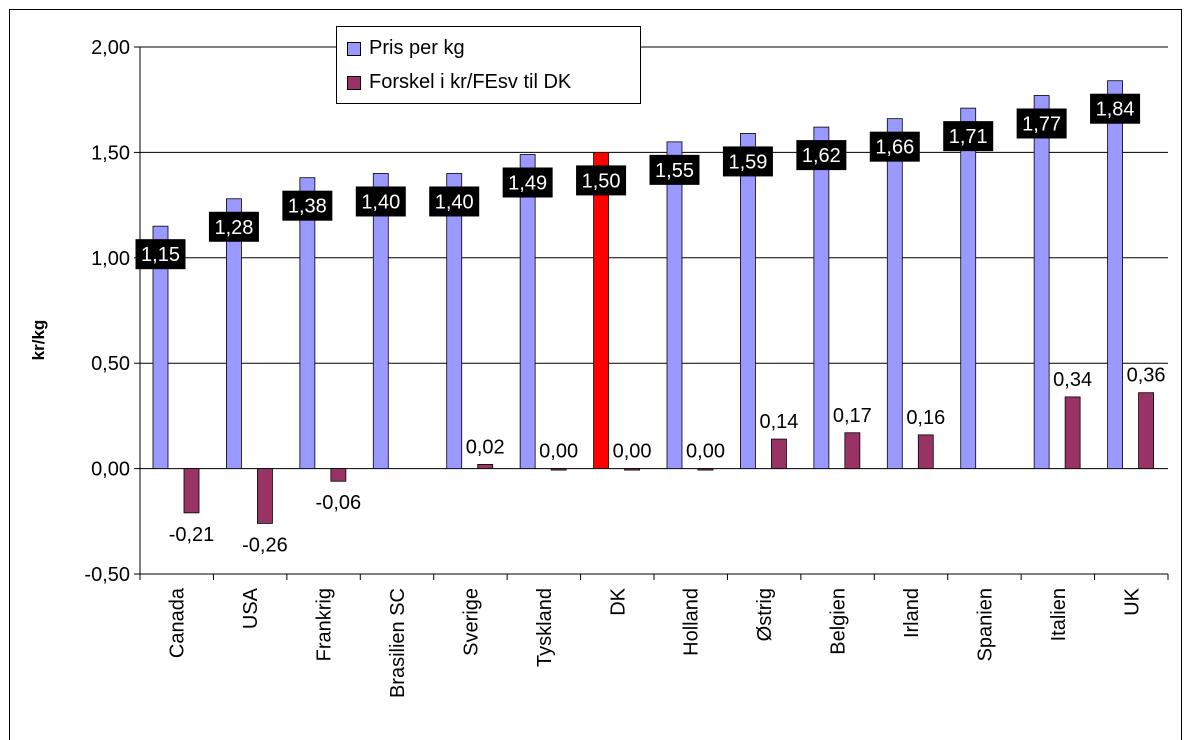  What do you see at coordinates (1146, 431) in the screenshot?
I see `bar-forskel-UK` at bounding box center [1146, 431].